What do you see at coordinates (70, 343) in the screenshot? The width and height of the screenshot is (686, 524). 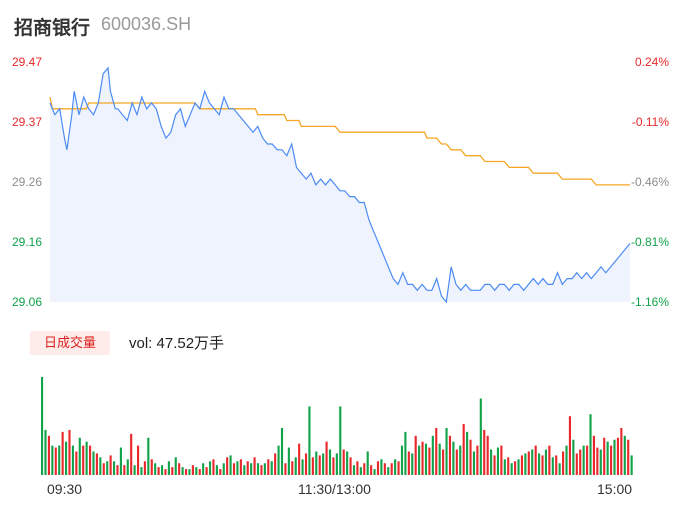 I see `volume-tab: 日成交量` at bounding box center [70, 343].